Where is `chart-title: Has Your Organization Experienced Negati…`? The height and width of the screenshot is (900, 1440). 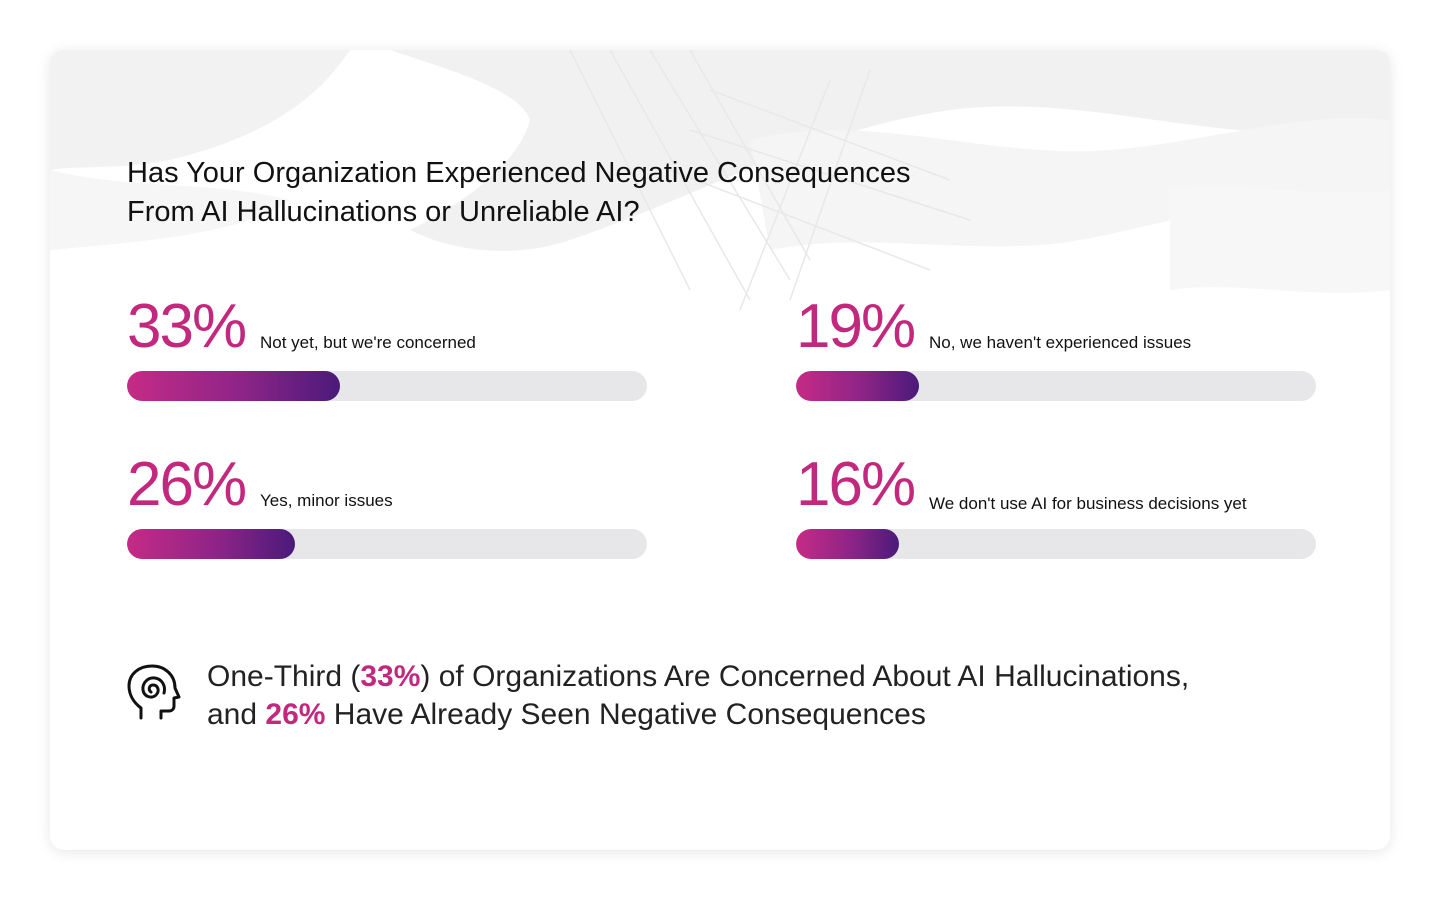 chart-title: Has Your Organization Experienced Negati… is located at coordinates (617, 193).